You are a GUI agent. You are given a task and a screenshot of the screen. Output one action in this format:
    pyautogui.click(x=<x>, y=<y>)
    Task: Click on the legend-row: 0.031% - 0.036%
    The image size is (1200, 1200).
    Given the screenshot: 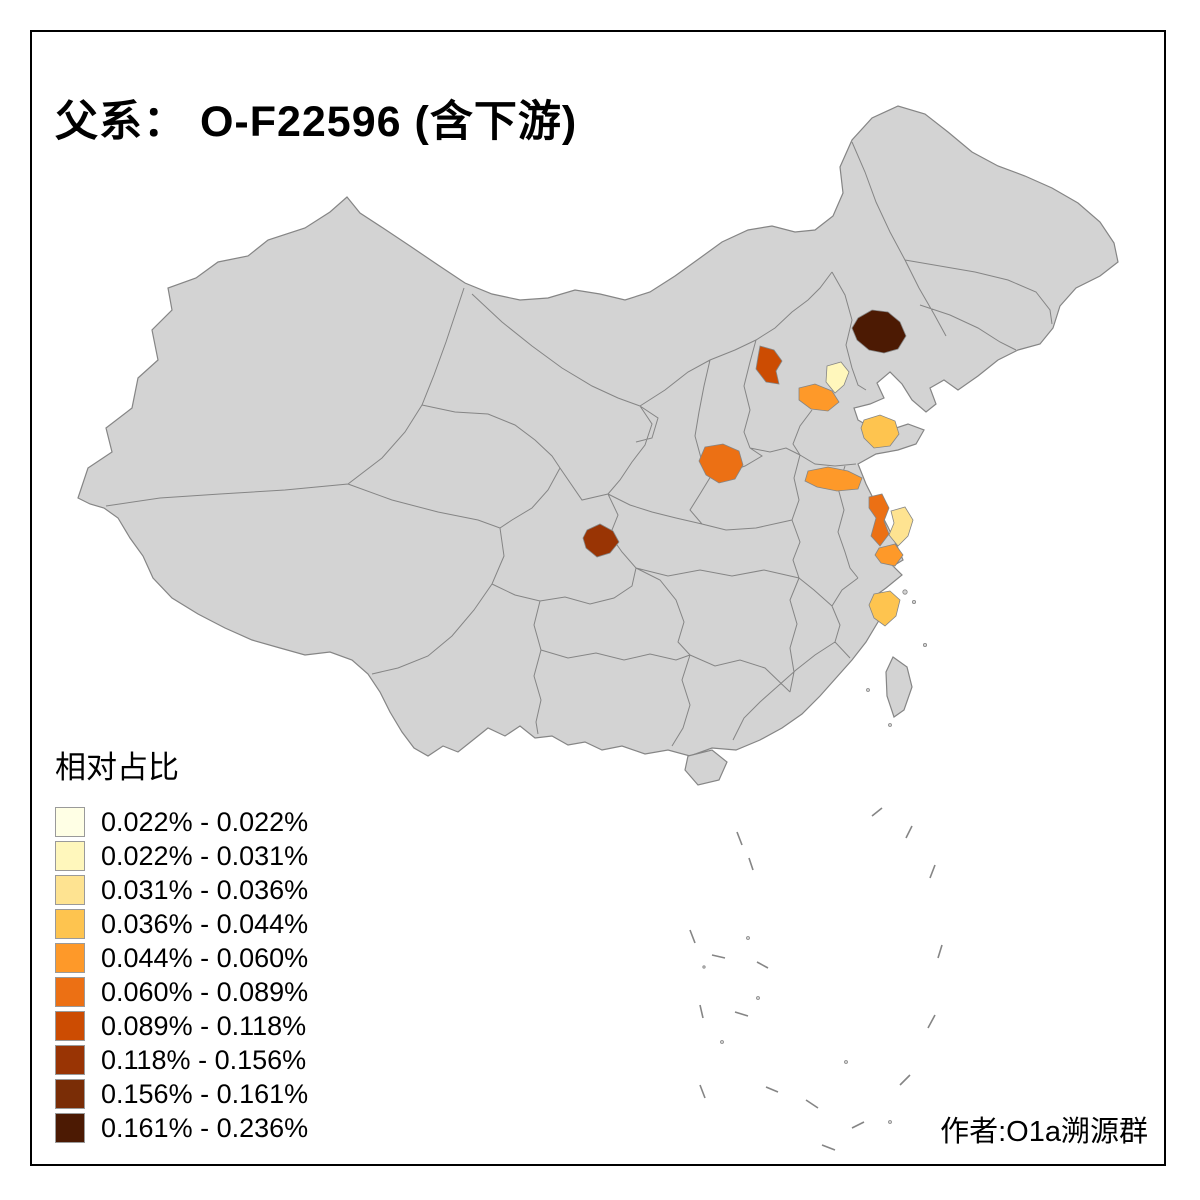 What is the action you would take?
    pyautogui.click(x=181, y=890)
    